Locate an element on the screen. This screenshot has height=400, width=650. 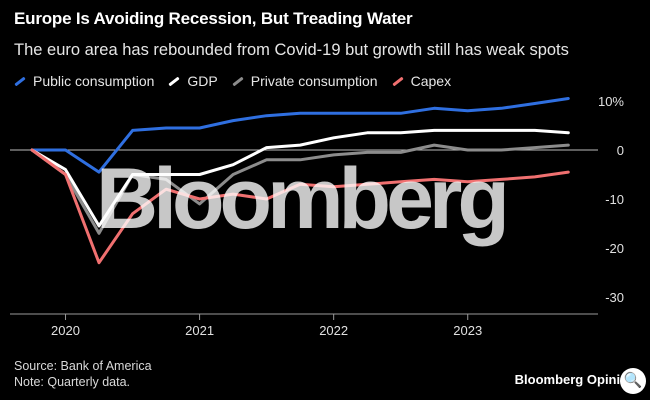
x-tick-label-2023: 2023 is located at coordinates (467, 330).